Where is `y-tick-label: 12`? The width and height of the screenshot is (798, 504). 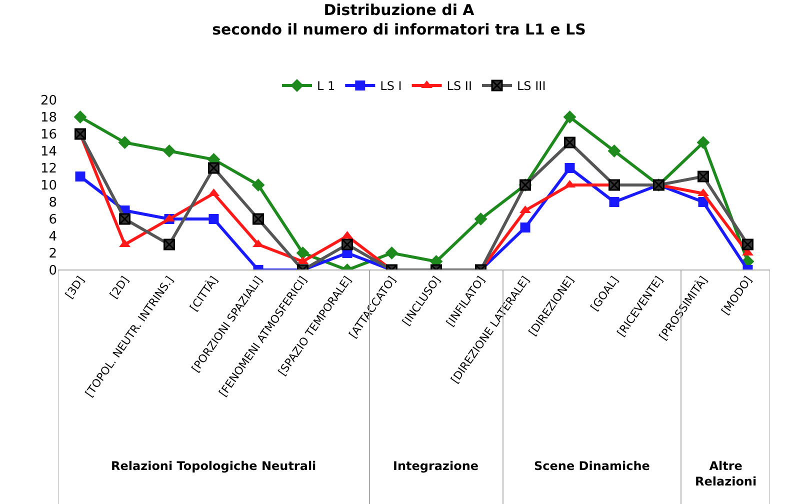 y-tick-label: 12 is located at coordinates (48, 169).